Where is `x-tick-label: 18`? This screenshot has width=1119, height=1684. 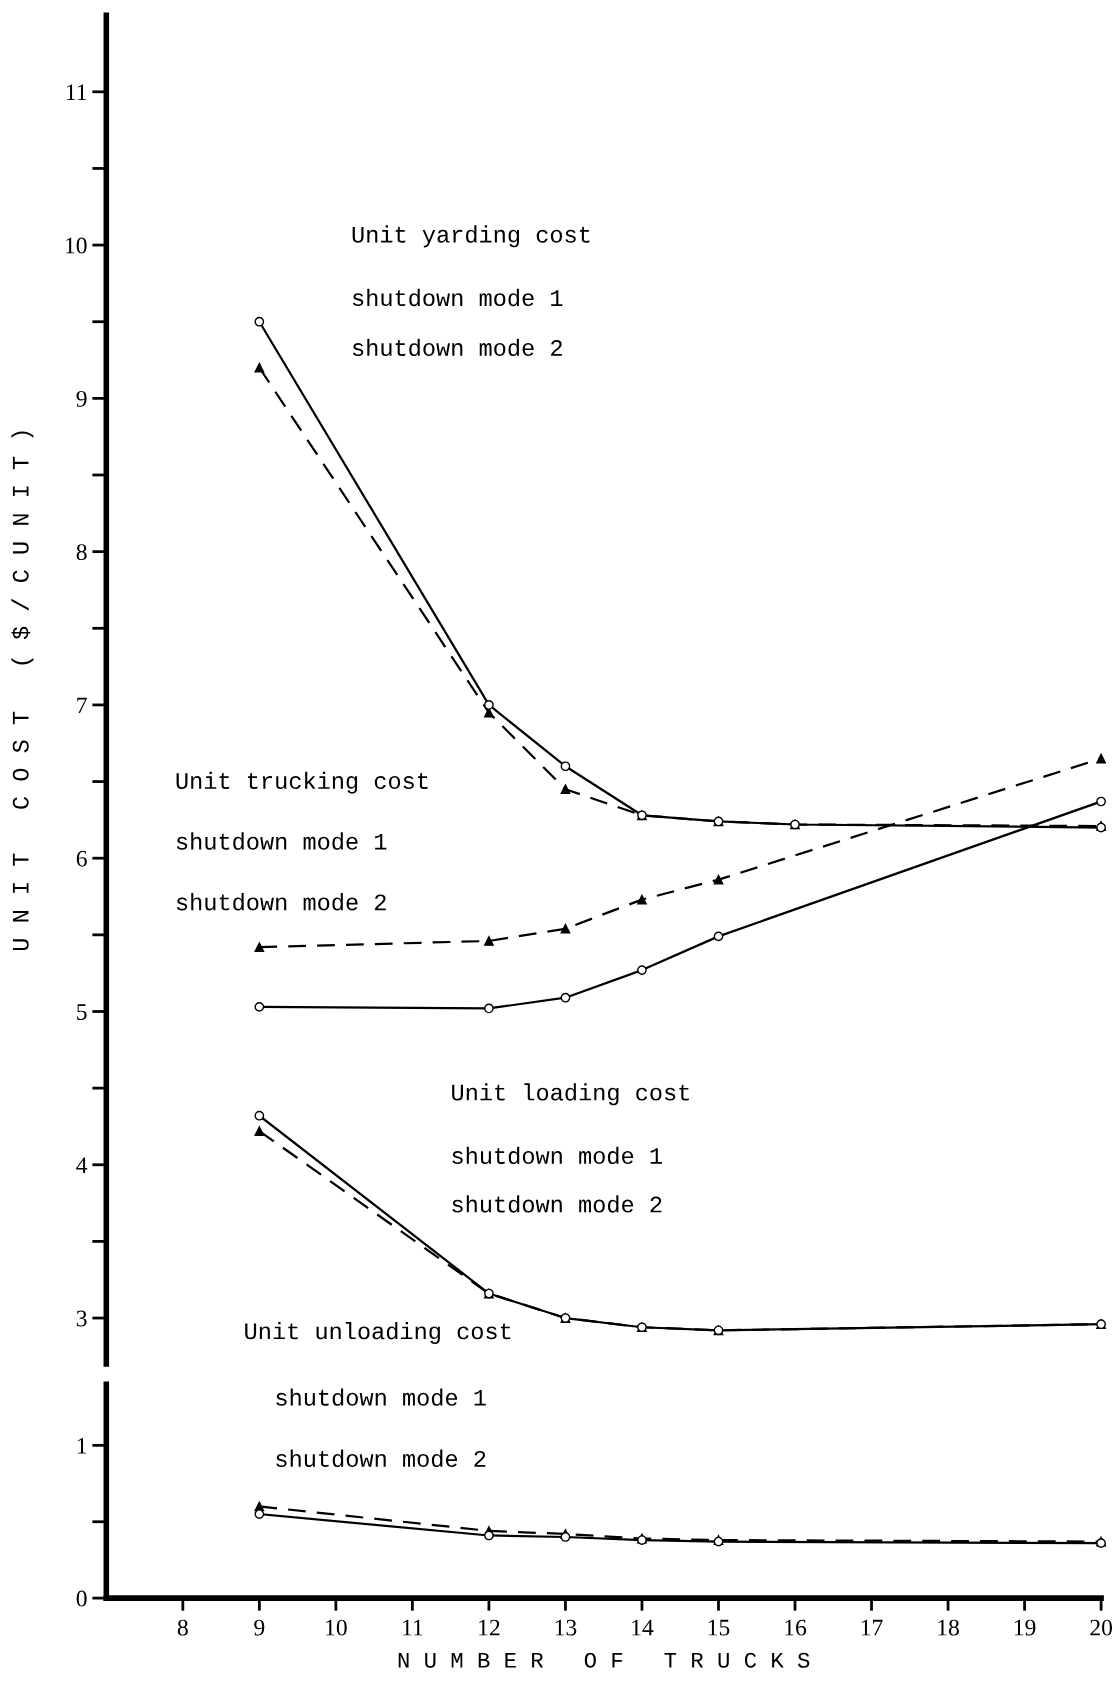
x-tick-label: 18 is located at coordinates (948, 1627).